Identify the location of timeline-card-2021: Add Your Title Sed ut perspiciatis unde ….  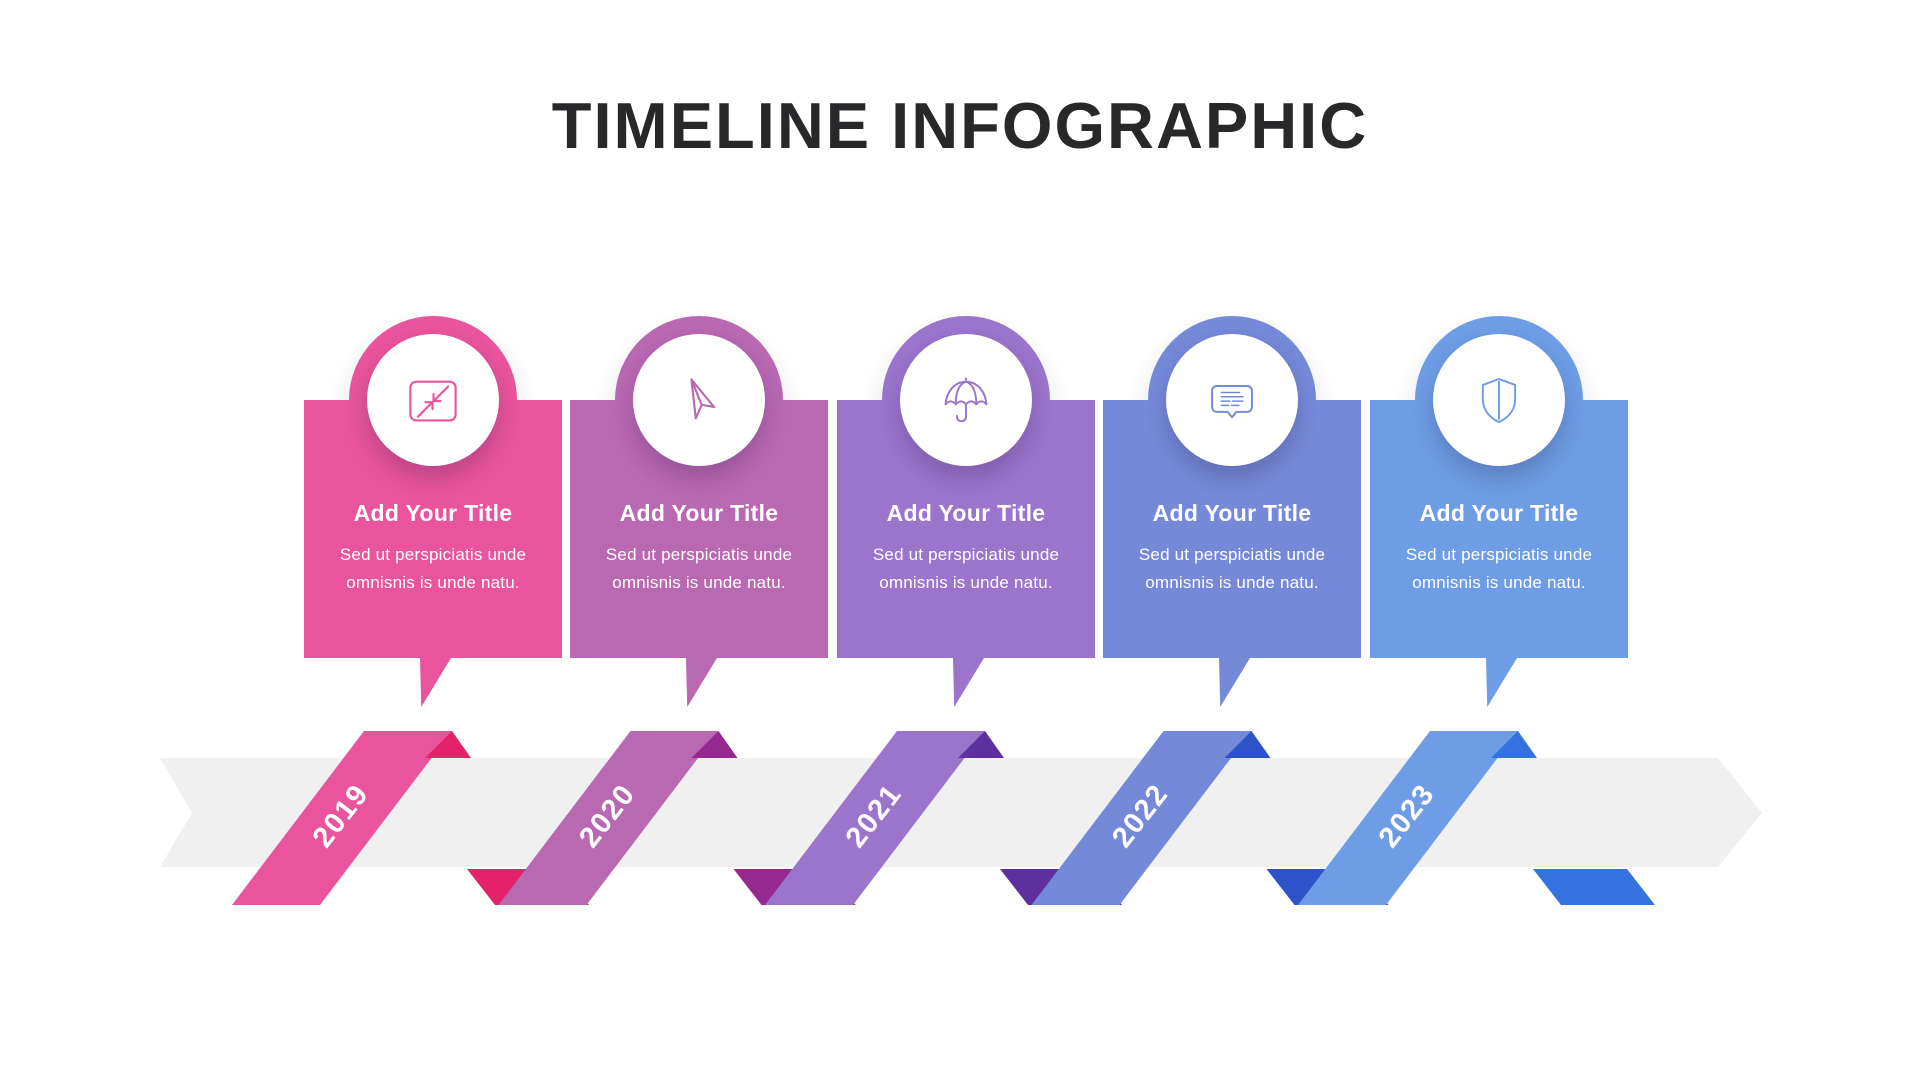
(966, 514).